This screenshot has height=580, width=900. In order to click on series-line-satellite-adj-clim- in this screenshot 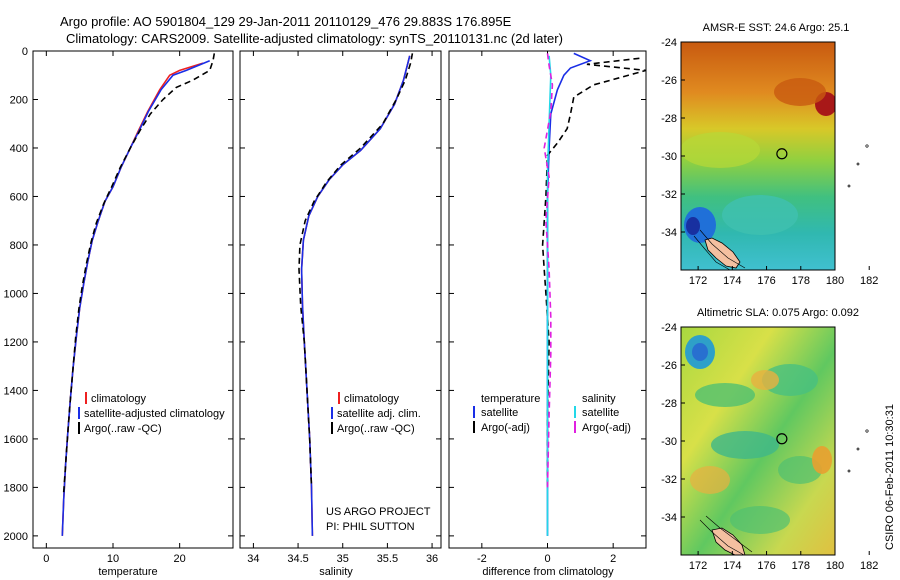, I will do `click(355, 295)`.